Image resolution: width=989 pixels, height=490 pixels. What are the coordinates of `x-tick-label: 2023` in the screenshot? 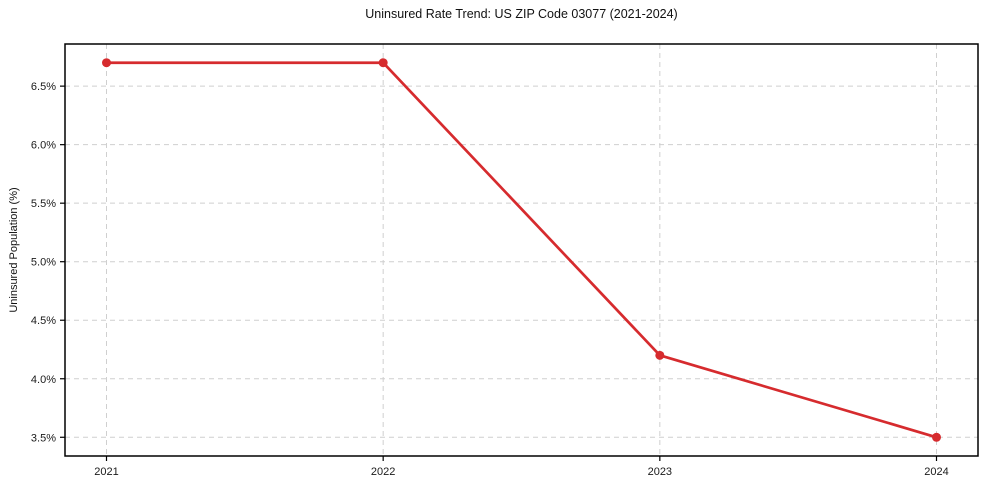 It's located at (660, 472).